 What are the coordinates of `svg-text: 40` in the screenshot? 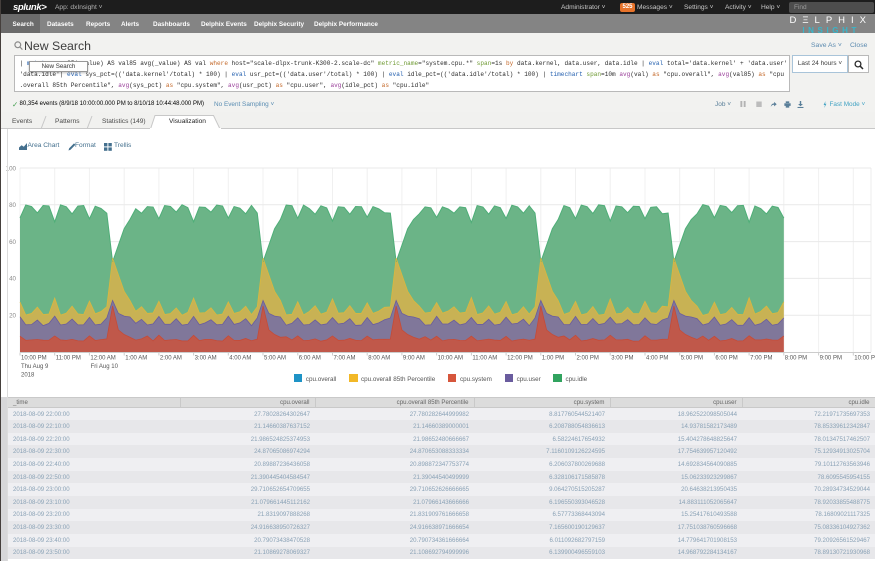 It's located at (12, 279).